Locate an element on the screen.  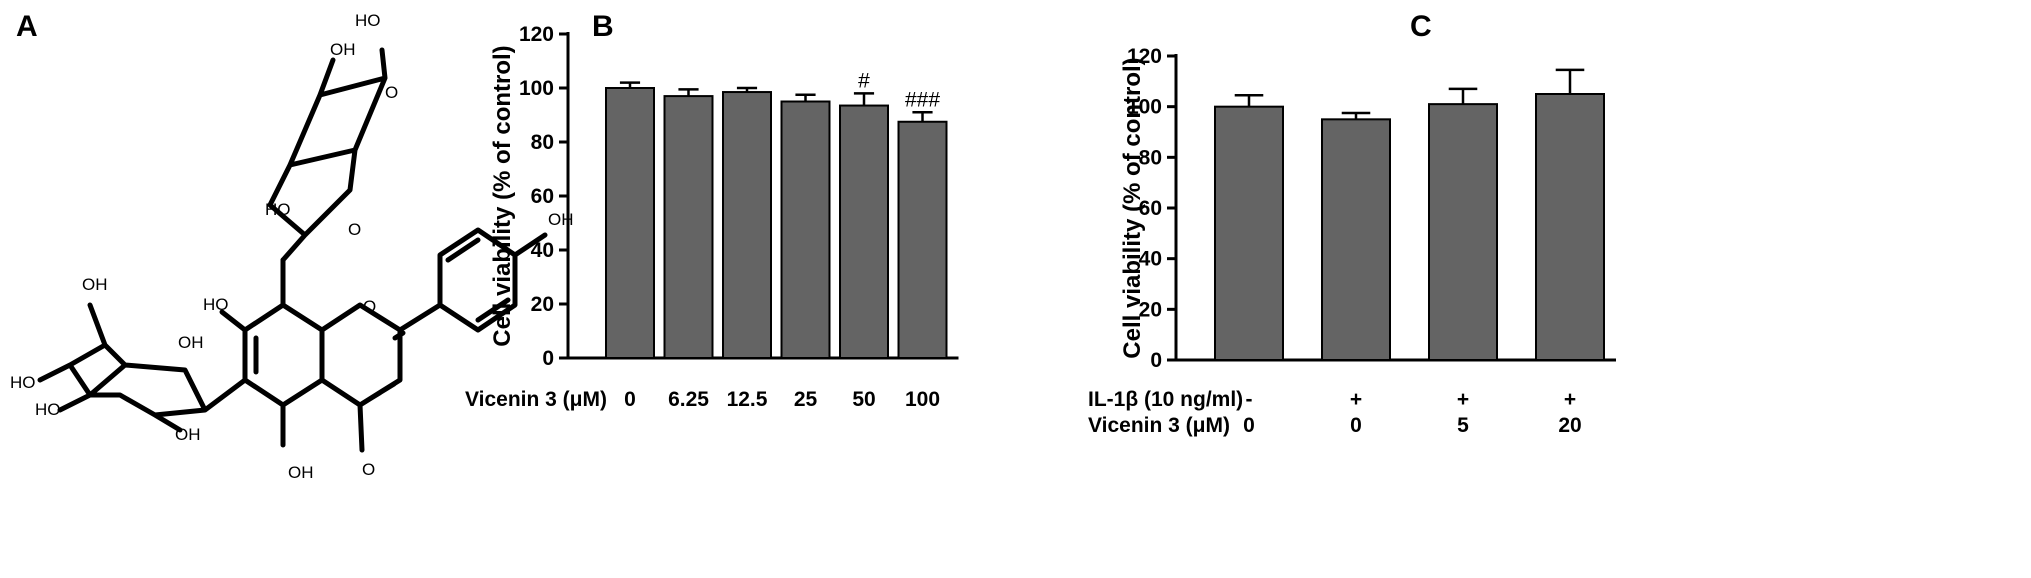
significance-annotation: # is located at coordinates (864, 80).